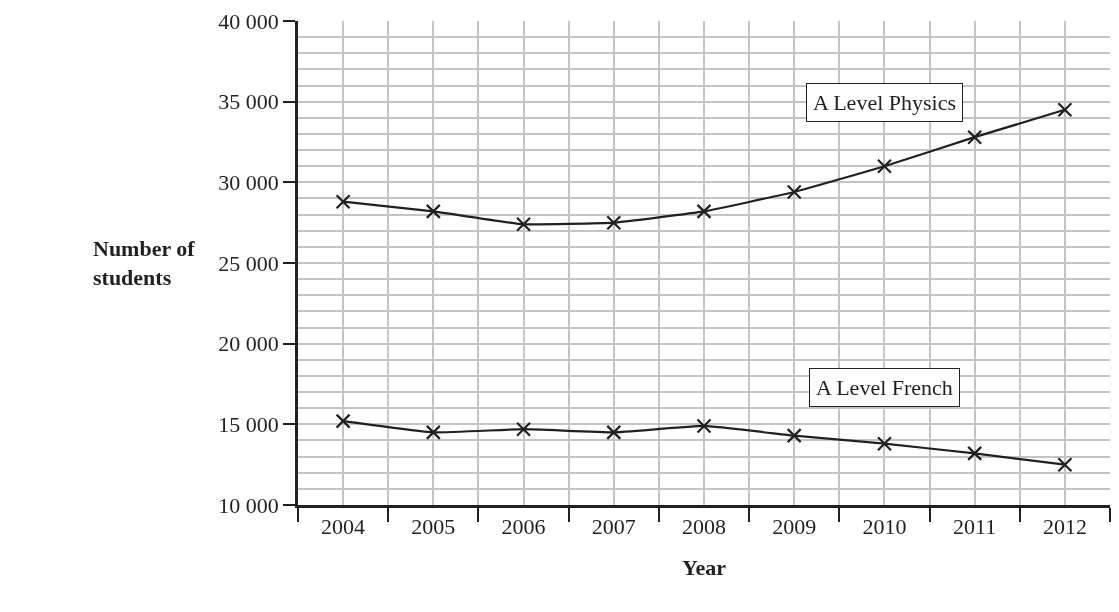 This screenshot has width=1119, height=612. What do you see at coordinates (248, 263) in the screenshot?
I see `y-tick-label: 25 000` at bounding box center [248, 263].